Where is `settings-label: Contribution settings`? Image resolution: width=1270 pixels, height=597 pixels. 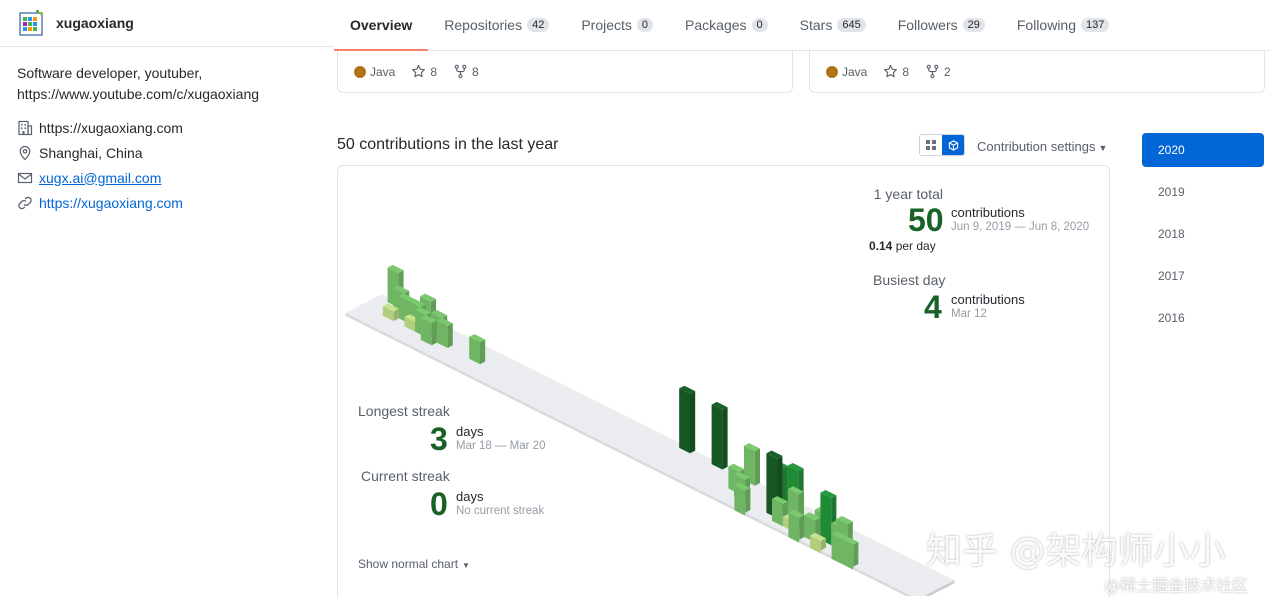
settings-label: Contribution settings is located at coordinates (1036, 146).